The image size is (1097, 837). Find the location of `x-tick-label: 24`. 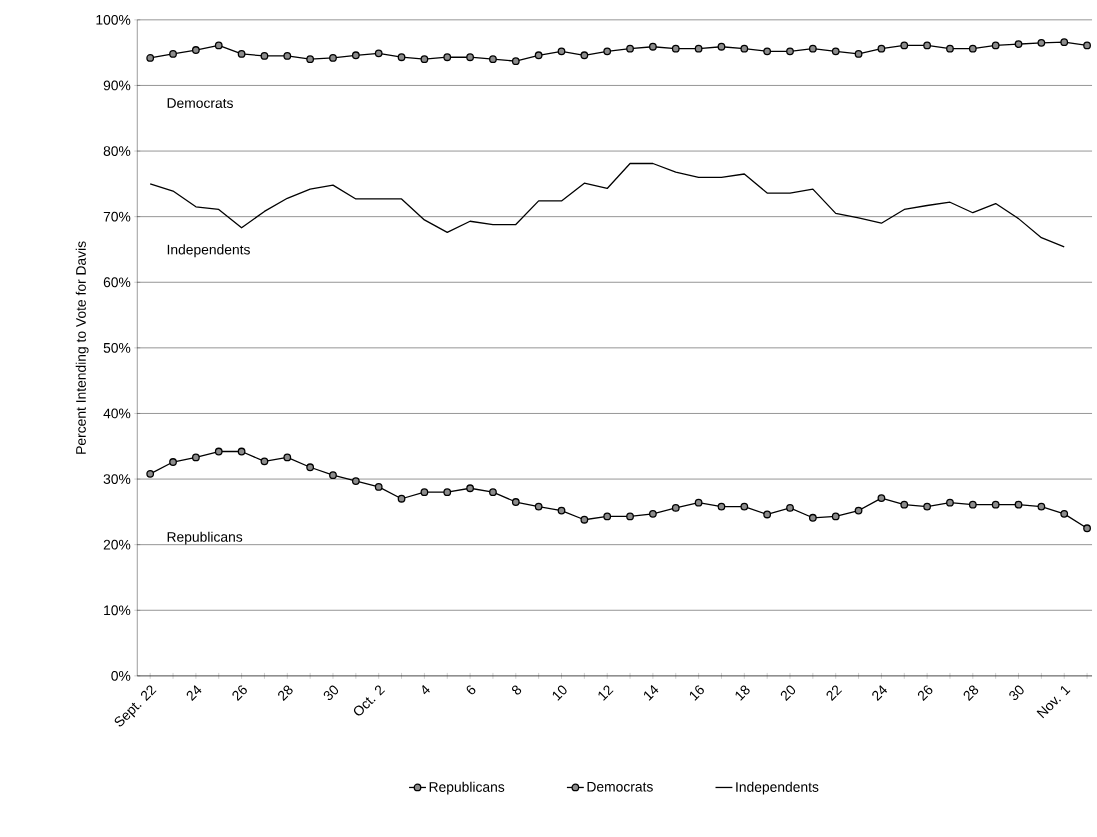

x-tick-label: 24 is located at coordinates (880, 693).